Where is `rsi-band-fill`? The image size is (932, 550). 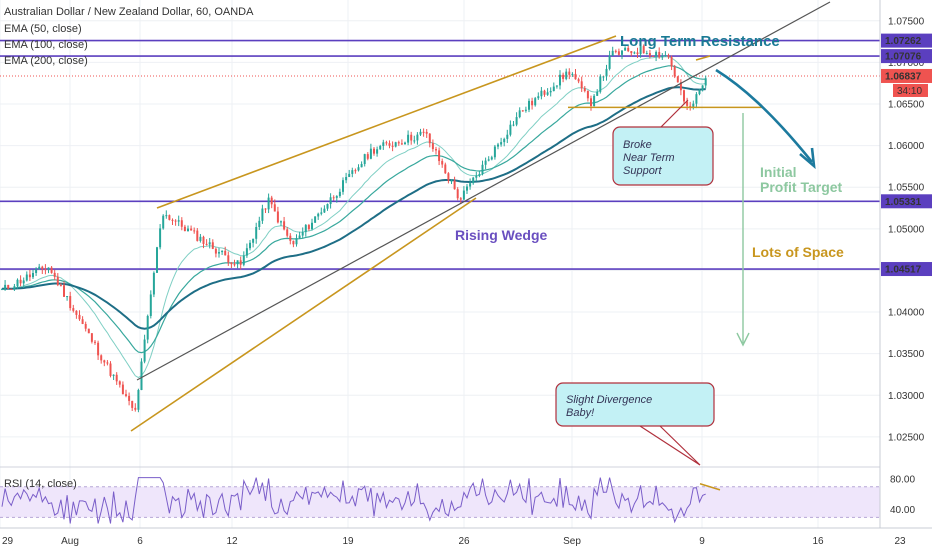 rsi-band-fill is located at coordinates (440, 502).